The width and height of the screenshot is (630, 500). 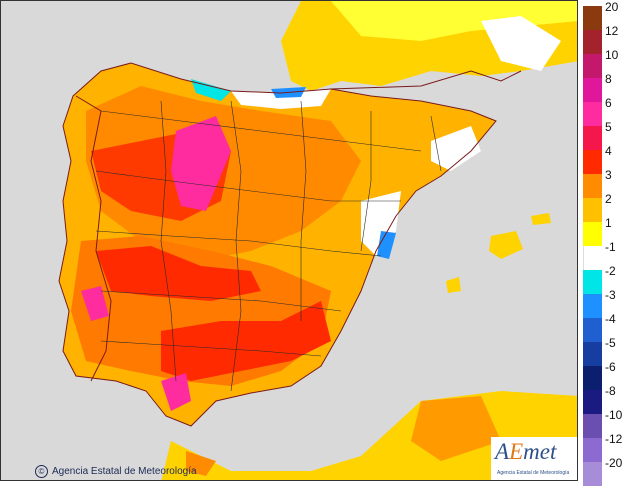 What do you see at coordinates (610, 391) in the screenshot?
I see `legend-label: -8` at bounding box center [610, 391].